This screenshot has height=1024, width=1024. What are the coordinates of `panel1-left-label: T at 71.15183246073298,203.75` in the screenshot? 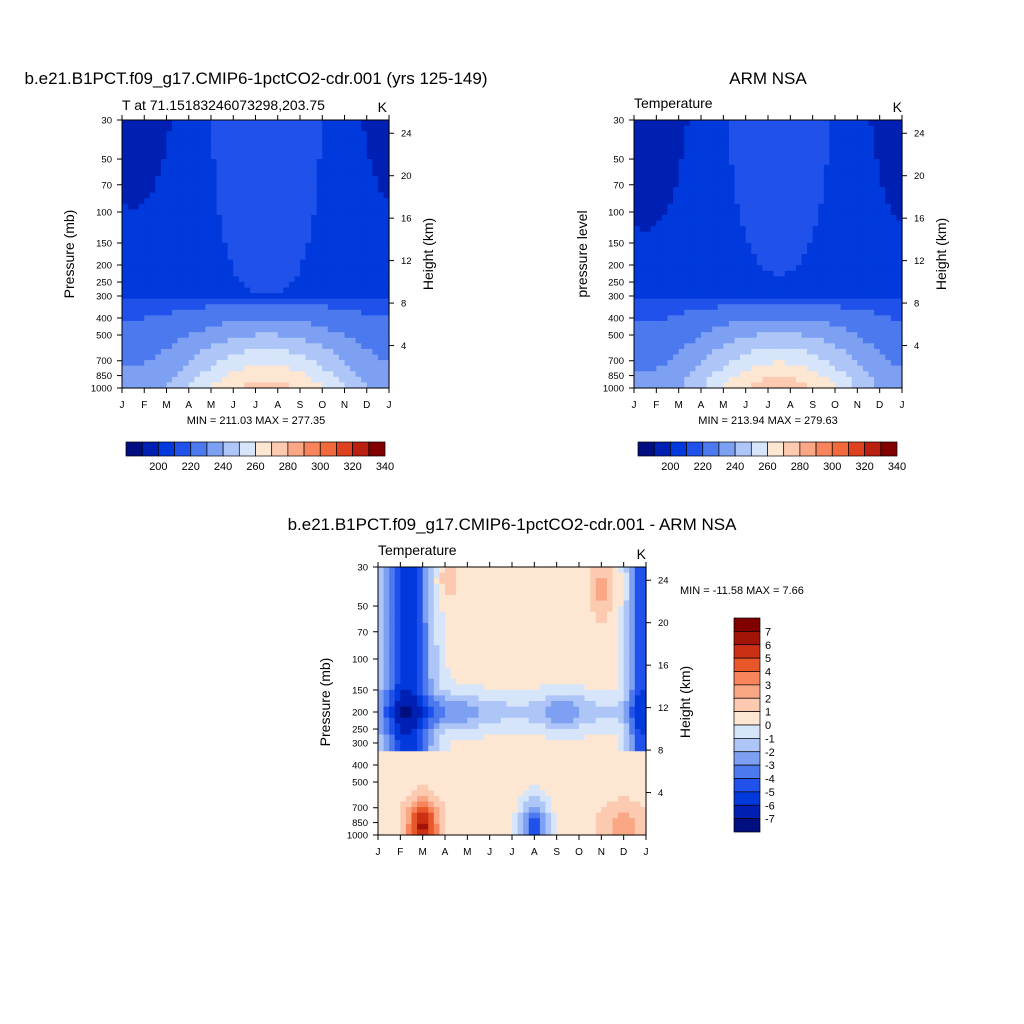 It's located at (223, 105).